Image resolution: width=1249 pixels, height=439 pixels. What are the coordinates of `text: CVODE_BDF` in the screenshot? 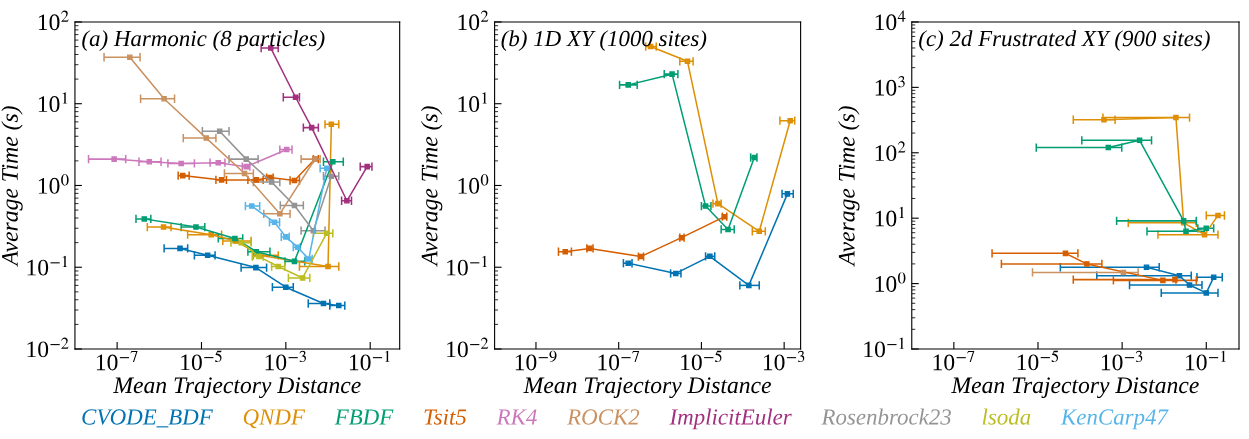 It's located at (147, 418).